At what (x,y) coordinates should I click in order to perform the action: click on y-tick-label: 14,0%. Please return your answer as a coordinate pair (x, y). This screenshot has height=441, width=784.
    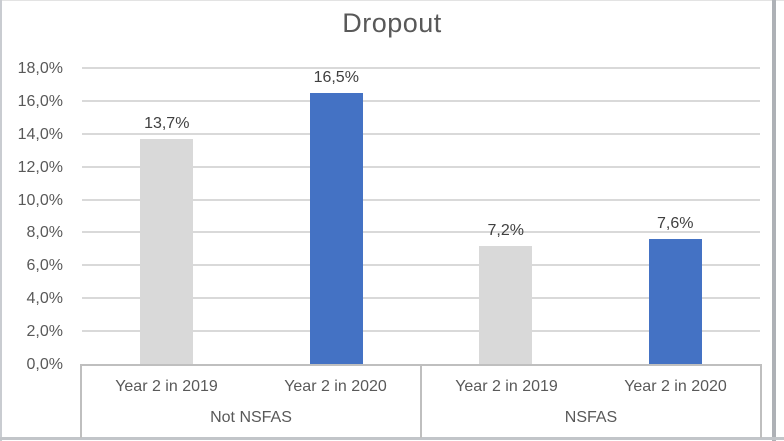
    Looking at the image, I should click on (40, 134).